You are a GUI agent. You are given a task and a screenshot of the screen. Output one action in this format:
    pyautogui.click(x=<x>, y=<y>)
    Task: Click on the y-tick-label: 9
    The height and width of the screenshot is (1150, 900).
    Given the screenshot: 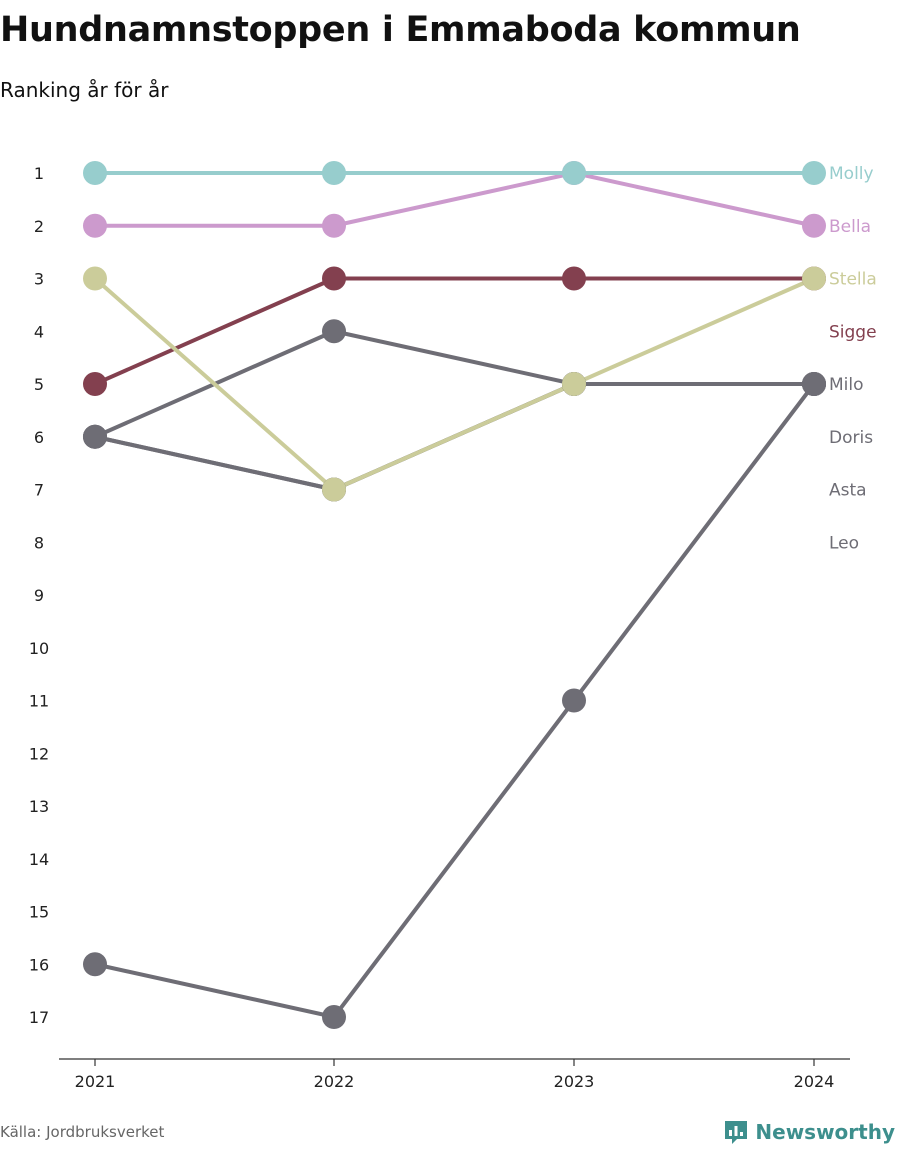 What is the action you would take?
    pyautogui.click(x=39, y=595)
    